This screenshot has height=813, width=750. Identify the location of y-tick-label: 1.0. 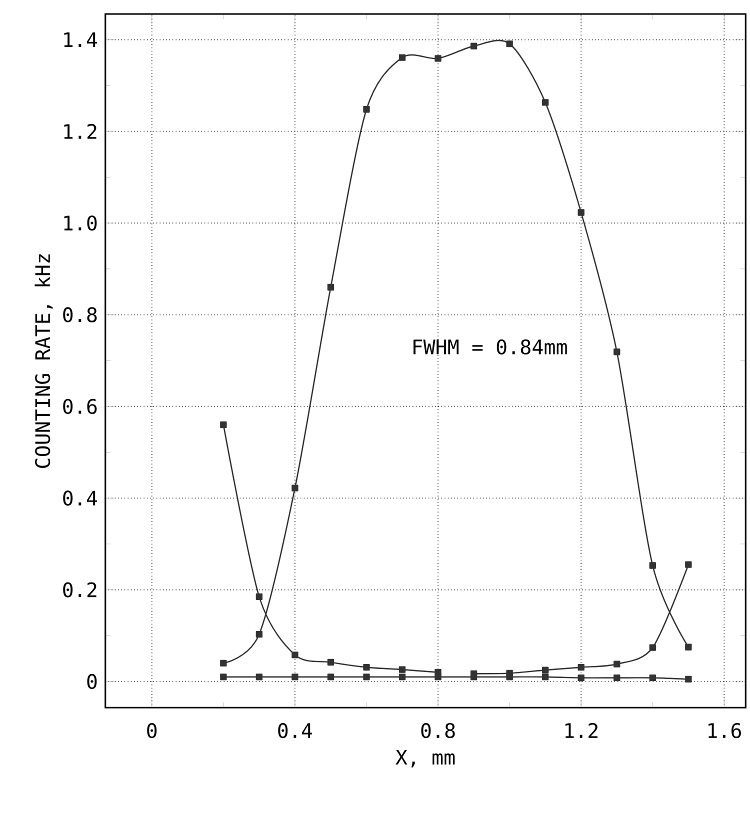
(80, 223).